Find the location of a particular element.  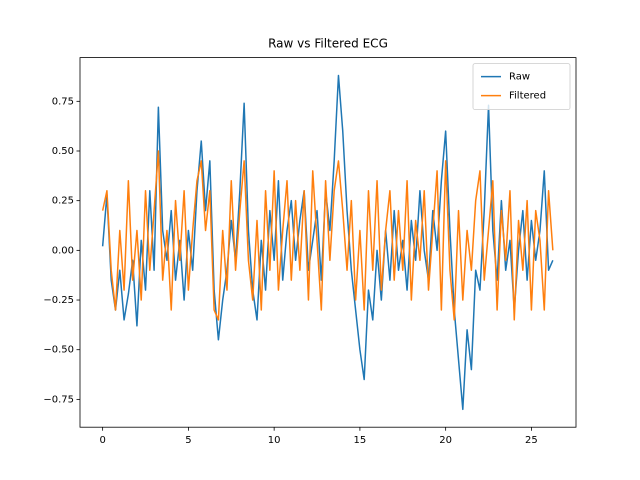

x-tick-label: 15 is located at coordinates (360, 440).